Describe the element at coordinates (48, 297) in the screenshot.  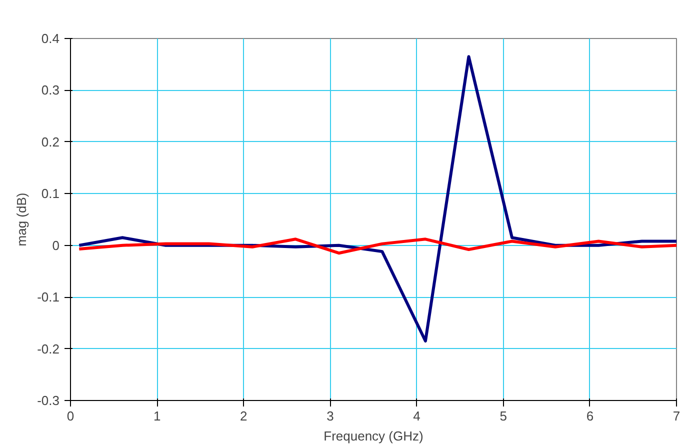
I see `y-tick-label: -0.1` at that location.